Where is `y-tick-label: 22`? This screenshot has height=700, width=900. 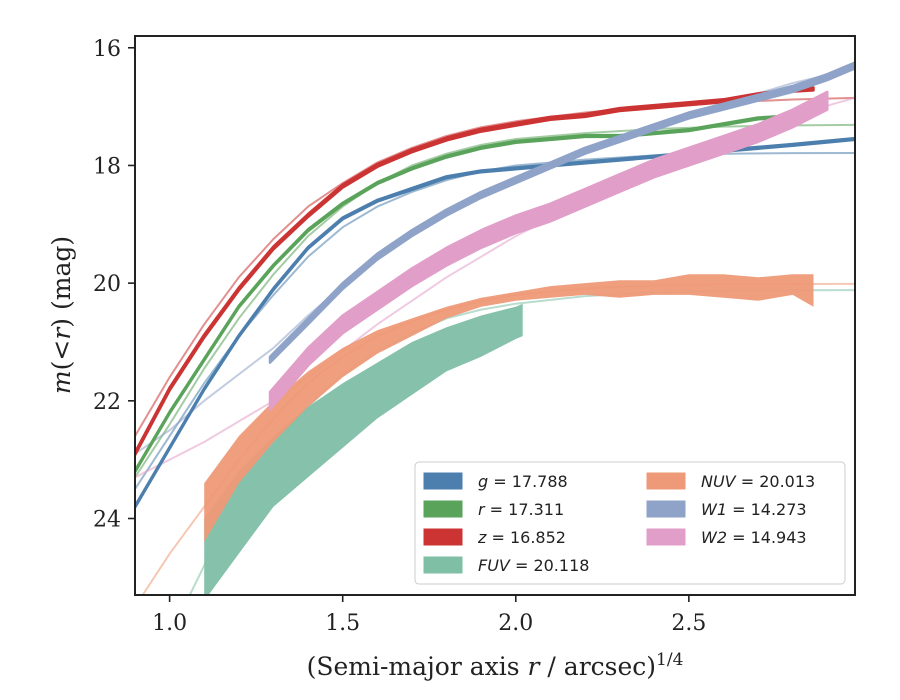
y-tick-label: 22 is located at coordinates (107, 402).